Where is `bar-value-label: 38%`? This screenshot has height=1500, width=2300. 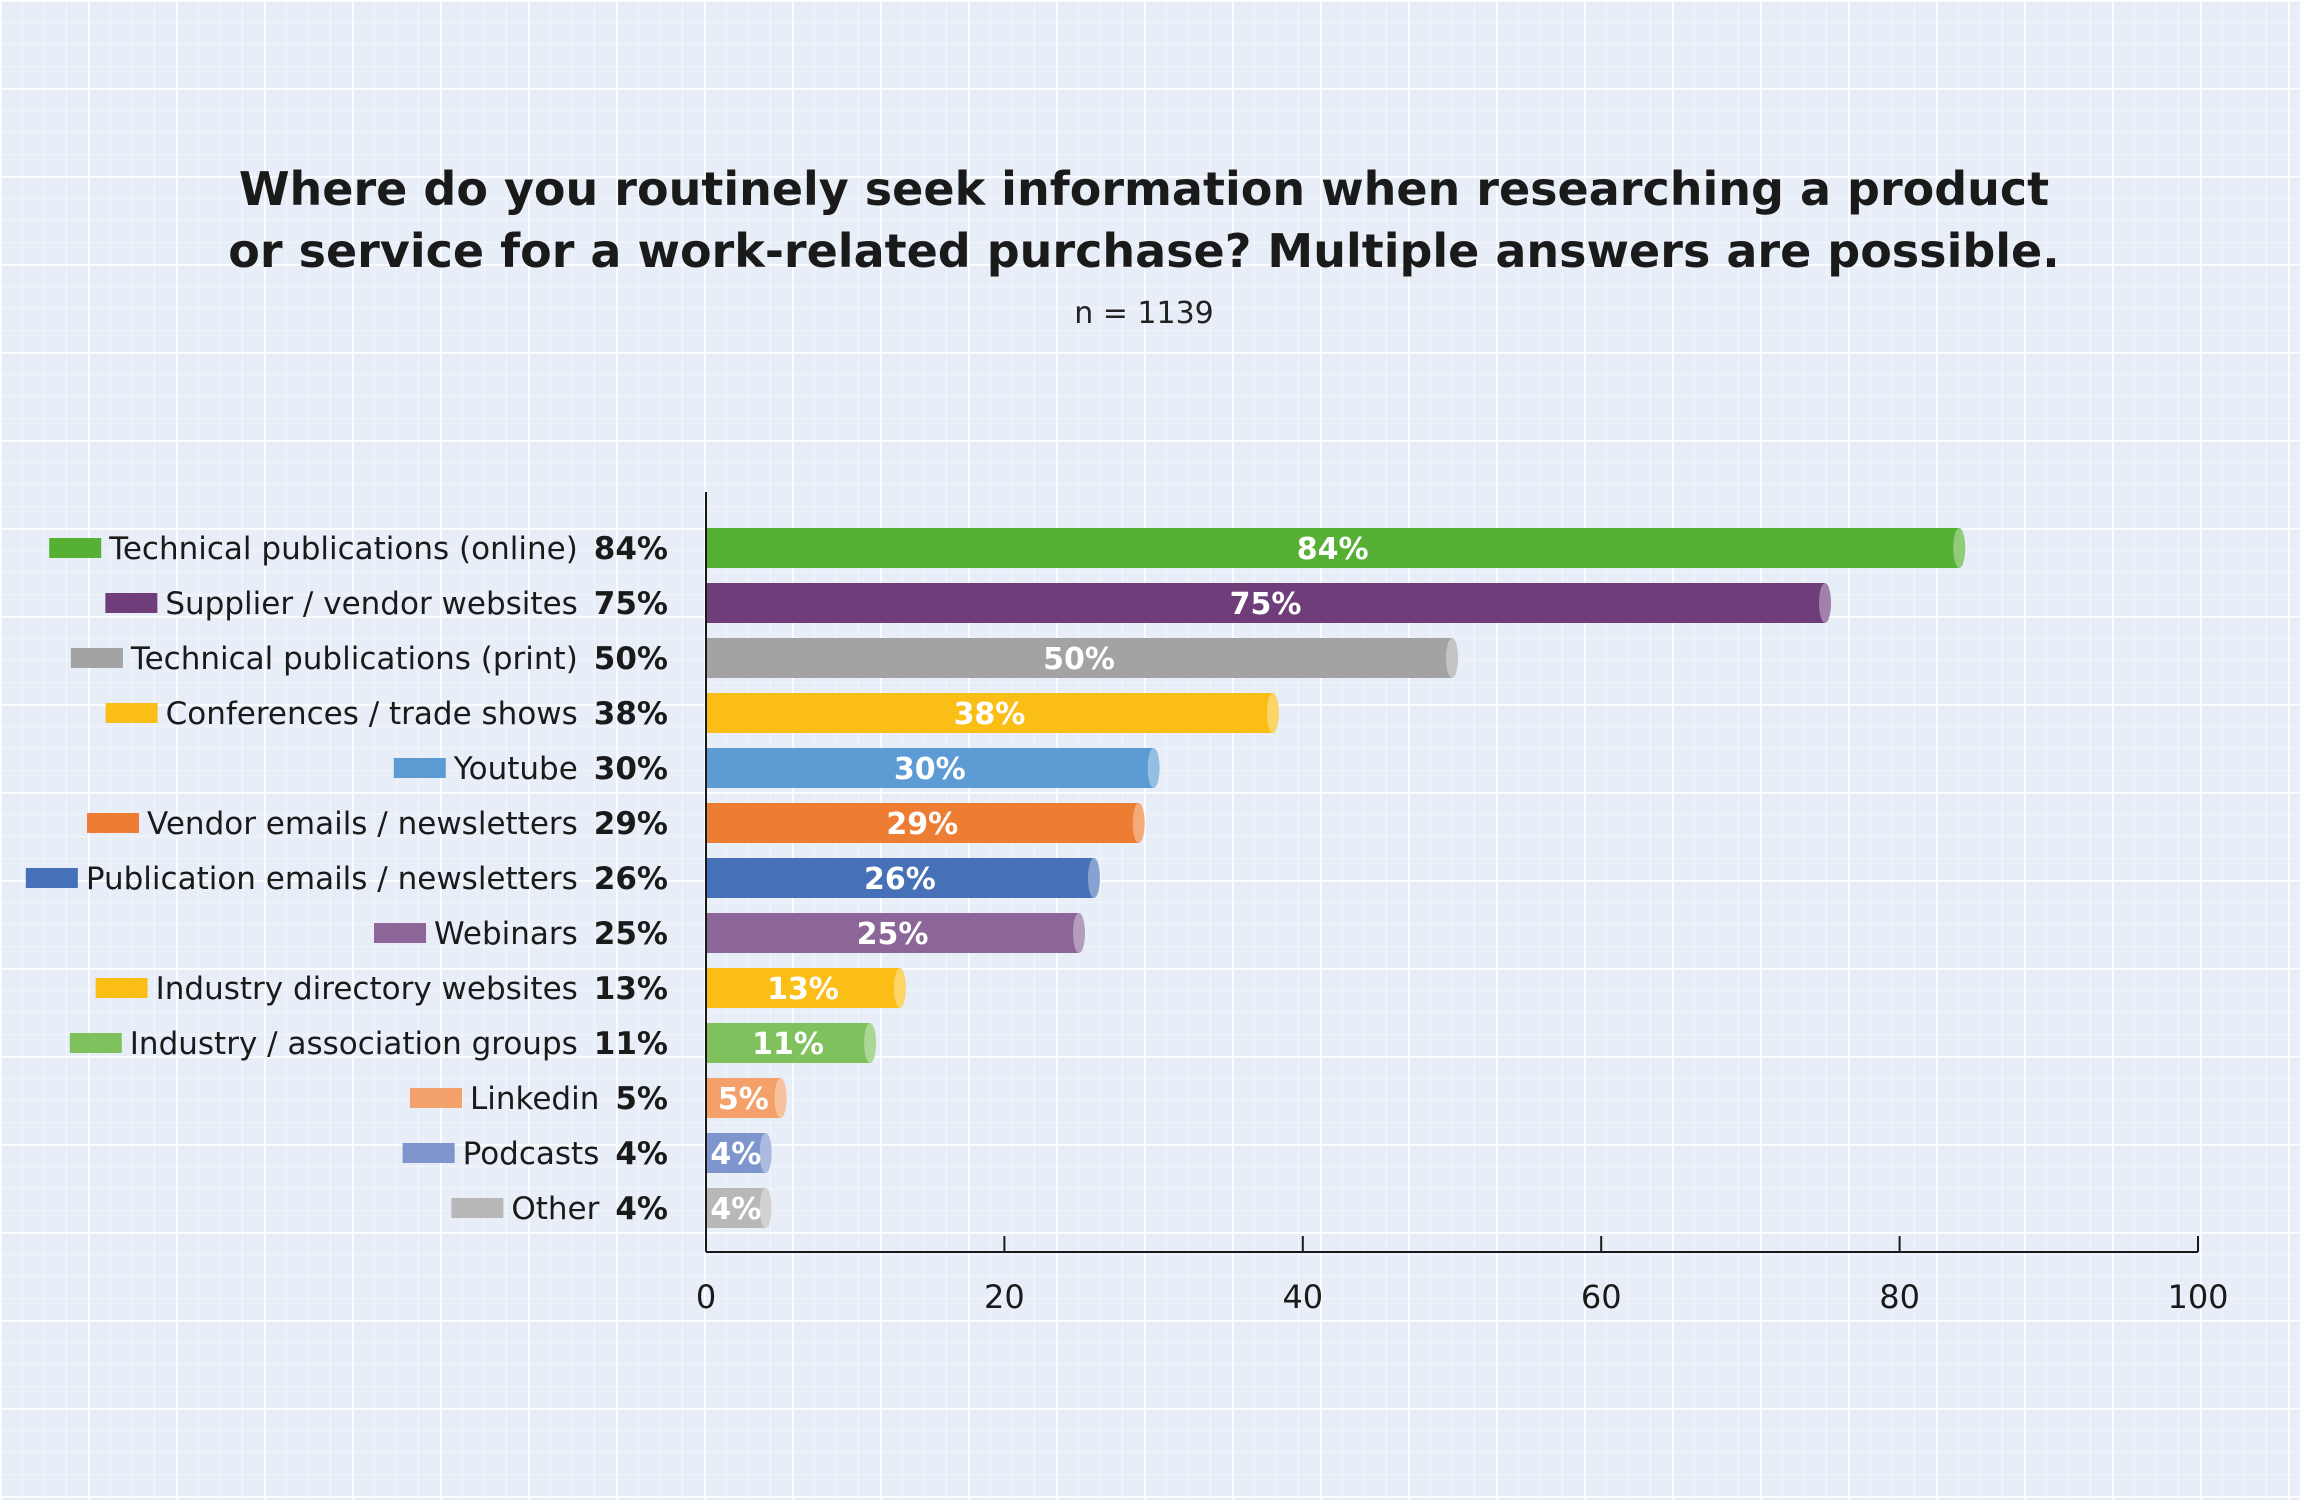 bar-value-label: 38% is located at coordinates (990, 714).